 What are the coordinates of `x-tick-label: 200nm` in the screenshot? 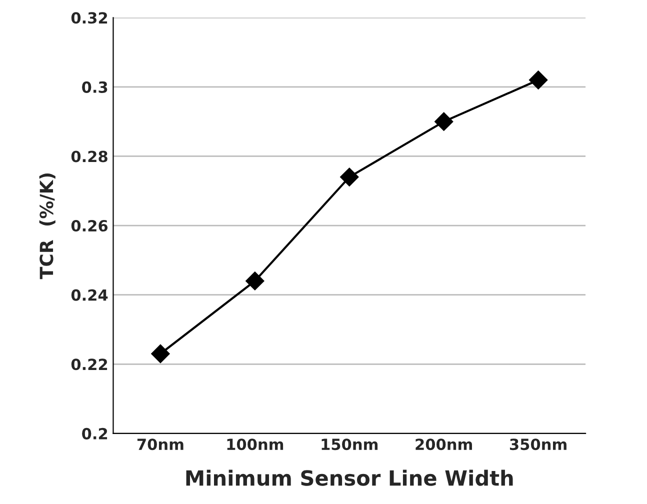 It's located at (444, 444).